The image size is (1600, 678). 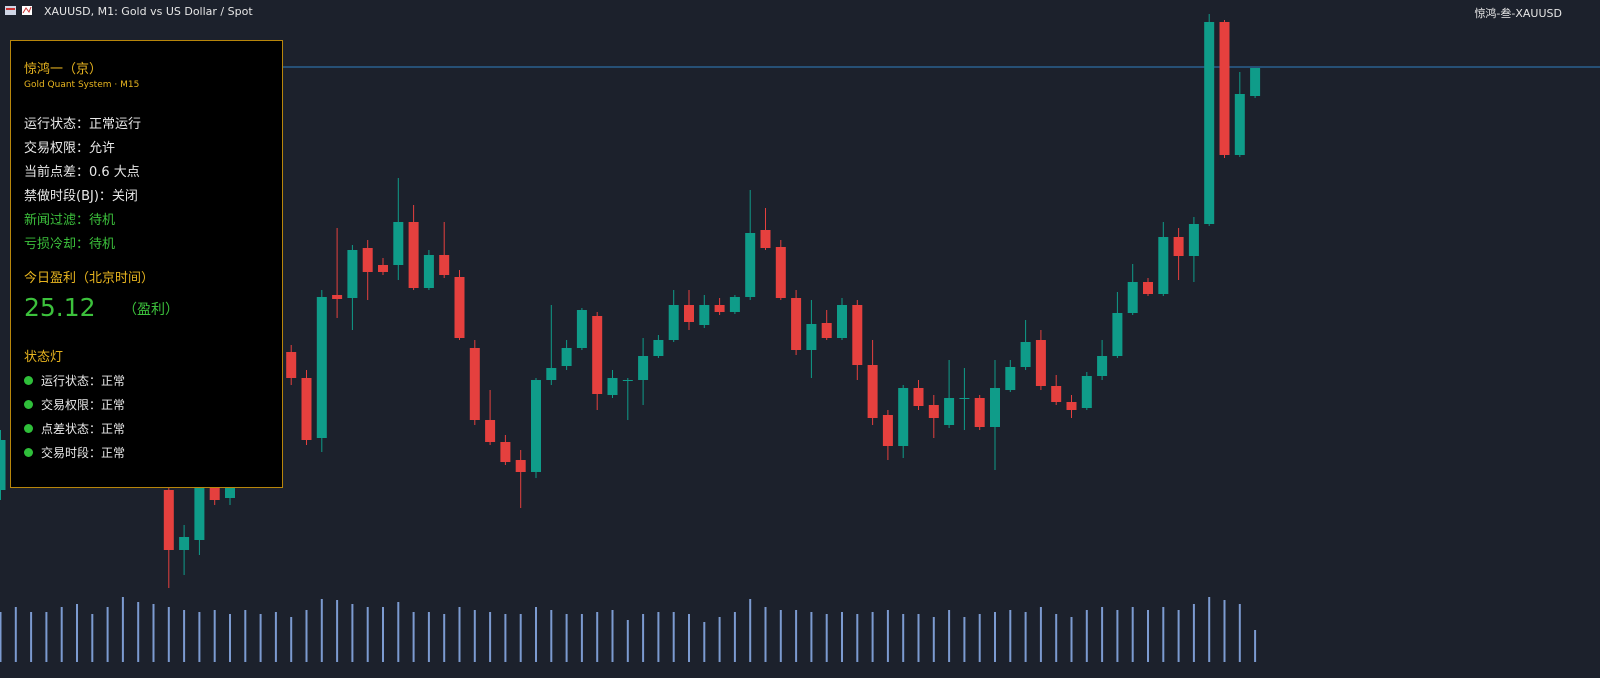 I want to click on symbol: XAUUSD, M1: Gold vs US Dollar / Spot, so click(x=148, y=11).